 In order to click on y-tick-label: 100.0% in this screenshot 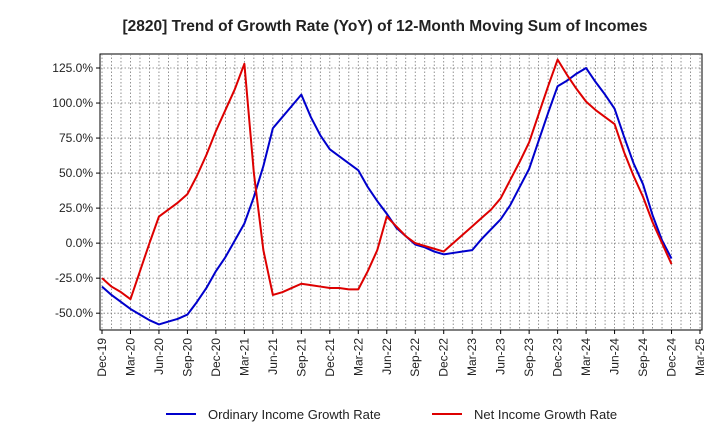, I will do `click(72, 103)`.